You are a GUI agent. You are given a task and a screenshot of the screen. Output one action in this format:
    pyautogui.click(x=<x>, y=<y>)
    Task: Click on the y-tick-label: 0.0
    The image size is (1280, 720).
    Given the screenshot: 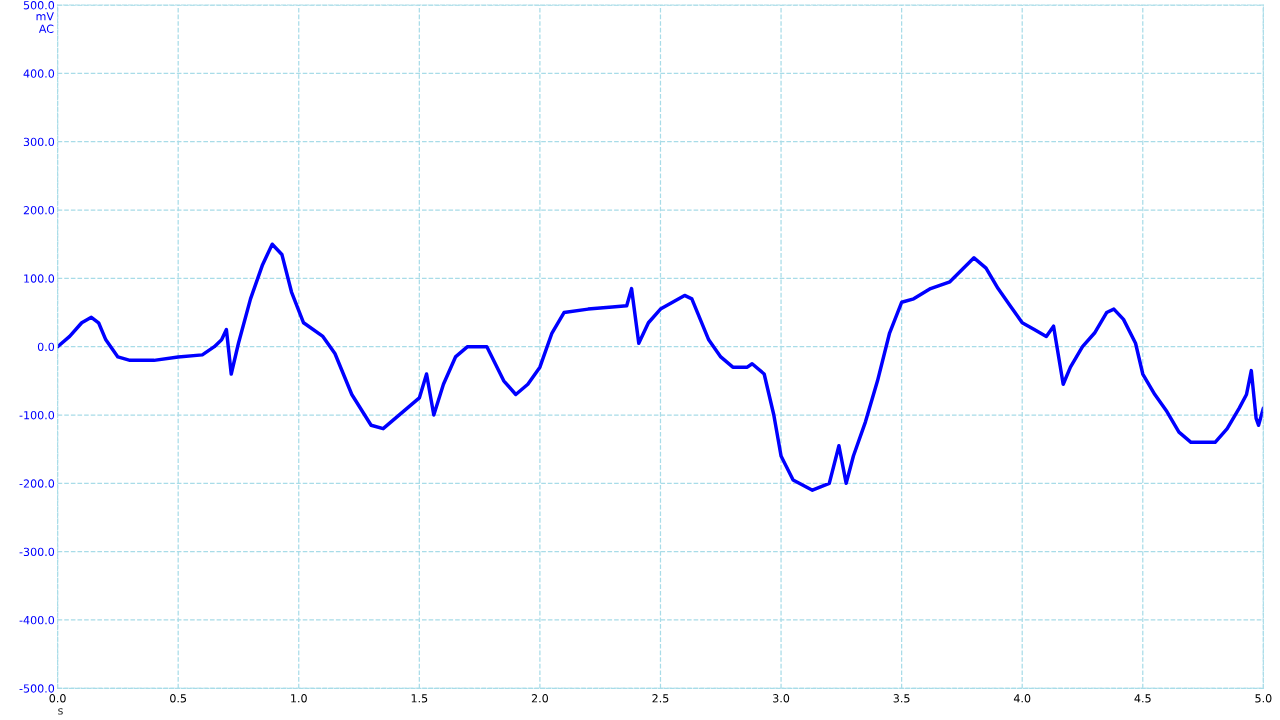 What is the action you would take?
    pyautogui.click(x=46, y=347)
    